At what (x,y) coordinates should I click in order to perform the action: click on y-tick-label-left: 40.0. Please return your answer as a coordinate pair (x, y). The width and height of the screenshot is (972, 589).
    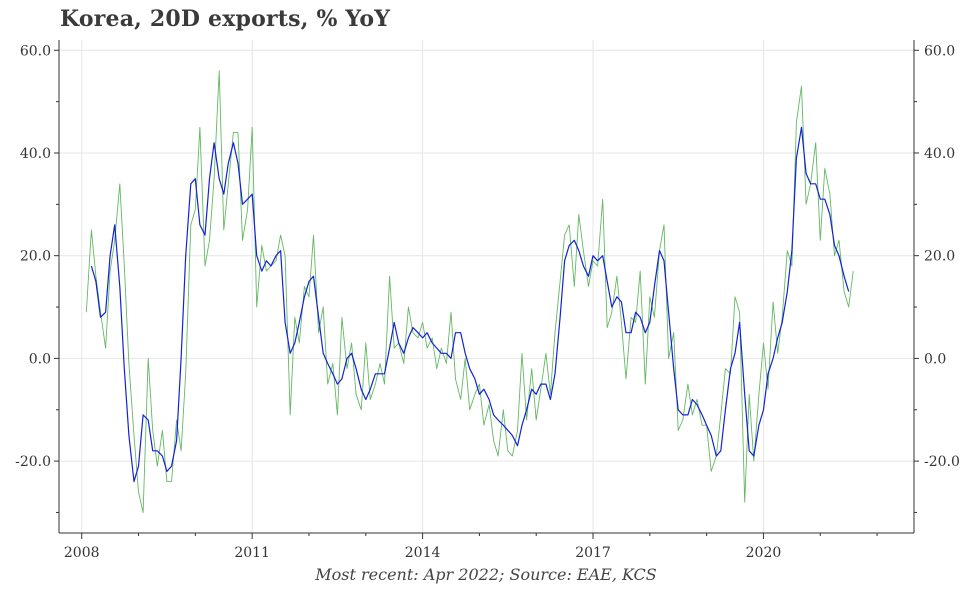
    Looking at the image, I should click on (35, 154).